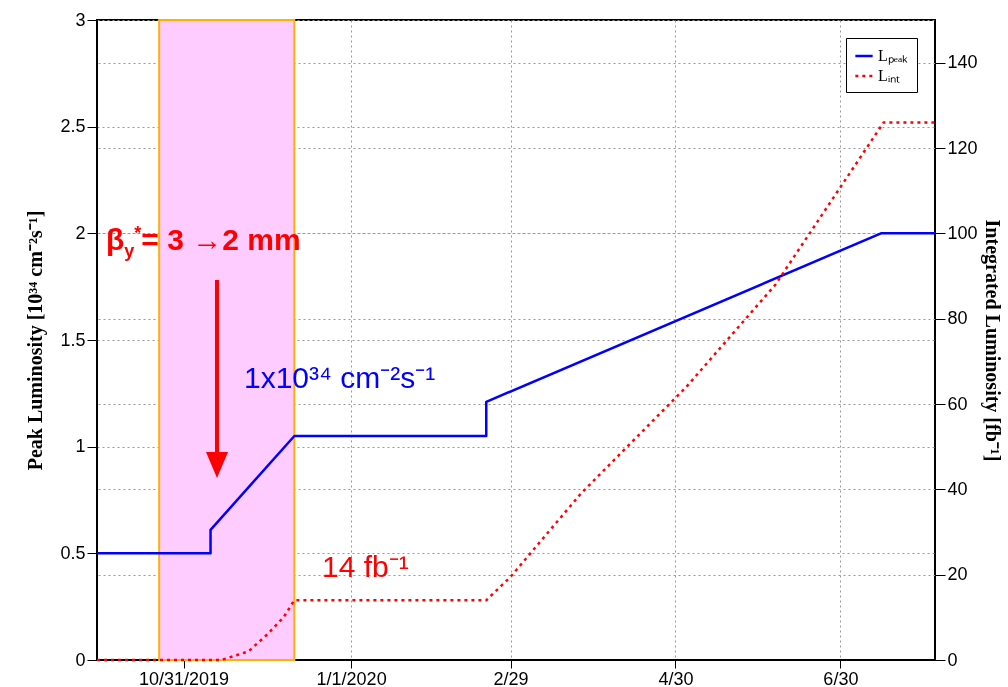  I want to click on x-tick-label: 4/30, so click(676, 677).